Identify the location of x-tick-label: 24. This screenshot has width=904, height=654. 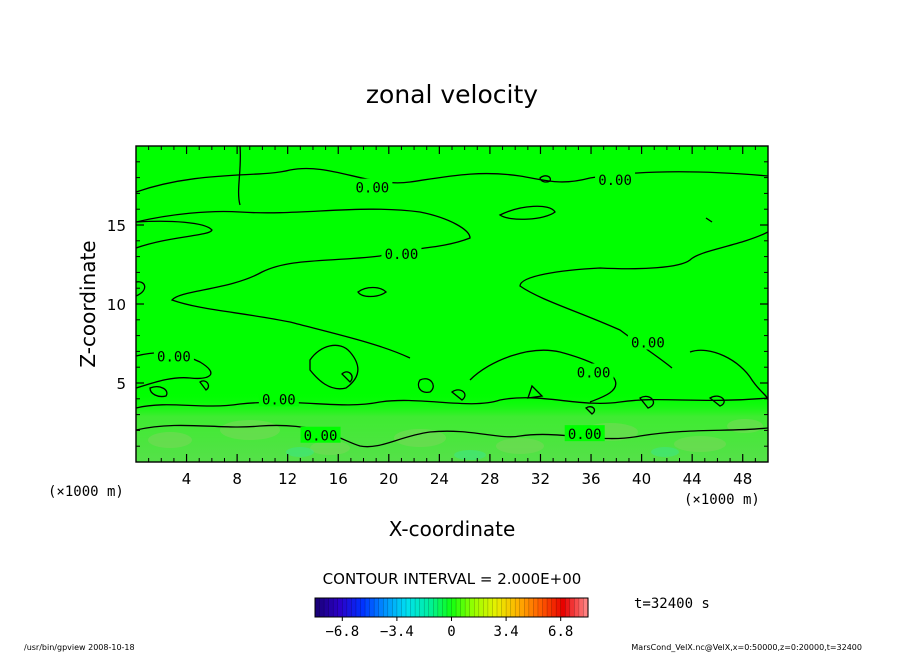
(439, 479).